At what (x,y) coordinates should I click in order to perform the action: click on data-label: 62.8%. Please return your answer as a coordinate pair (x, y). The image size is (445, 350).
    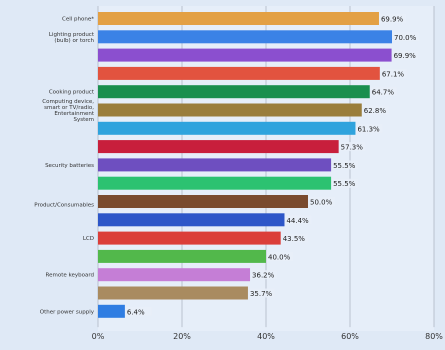
    Looking at the image, I should click on (375, 111).